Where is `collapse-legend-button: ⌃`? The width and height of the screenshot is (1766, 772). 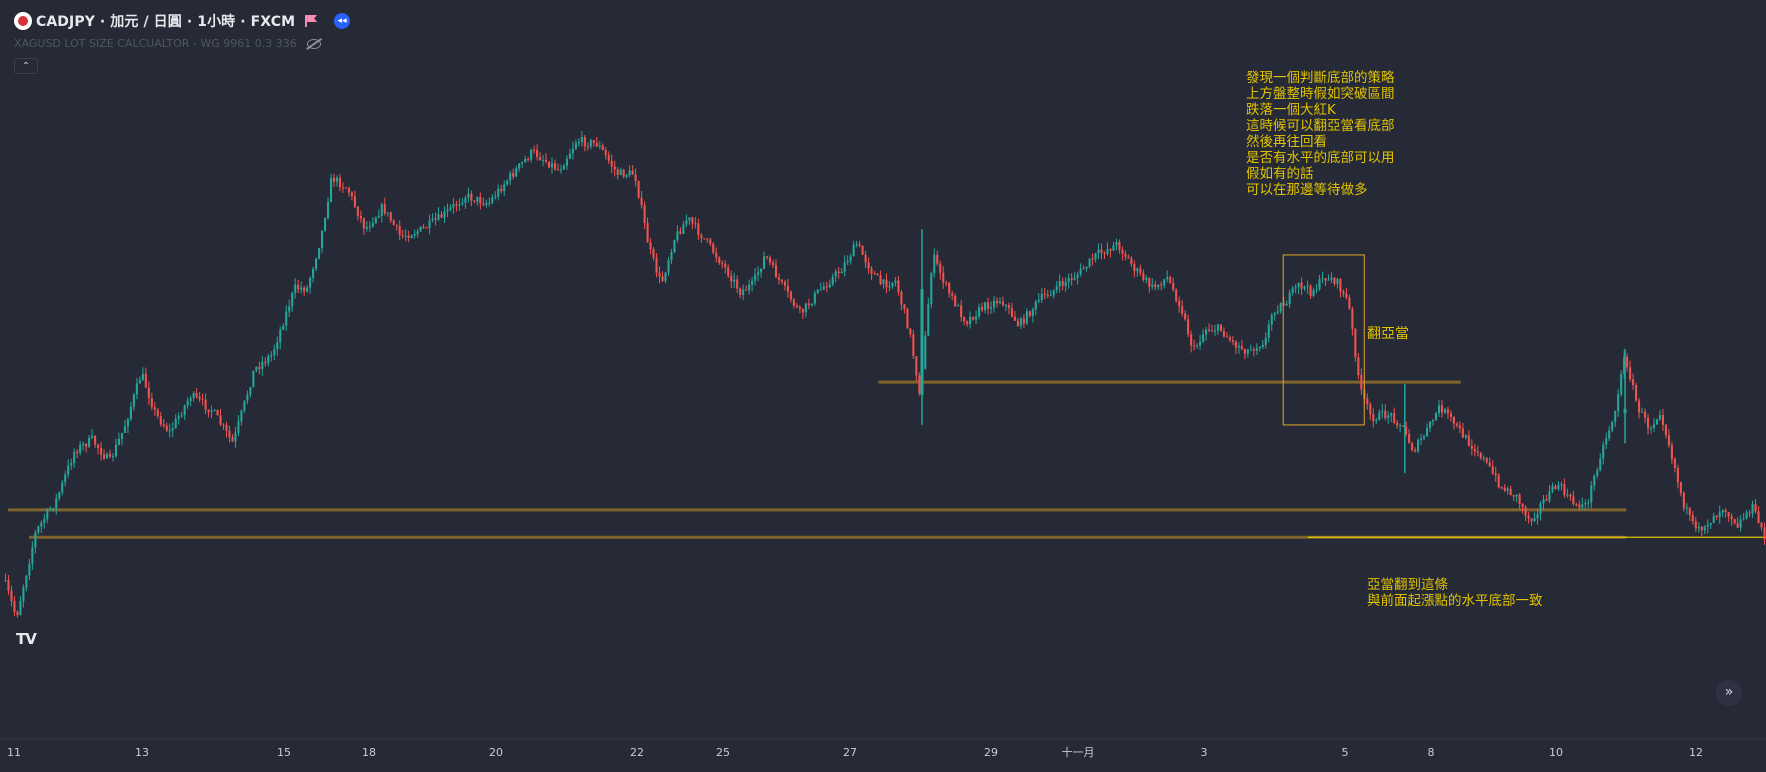 collapse-legend-button: ⌃ is located at coordinates (26, 66).